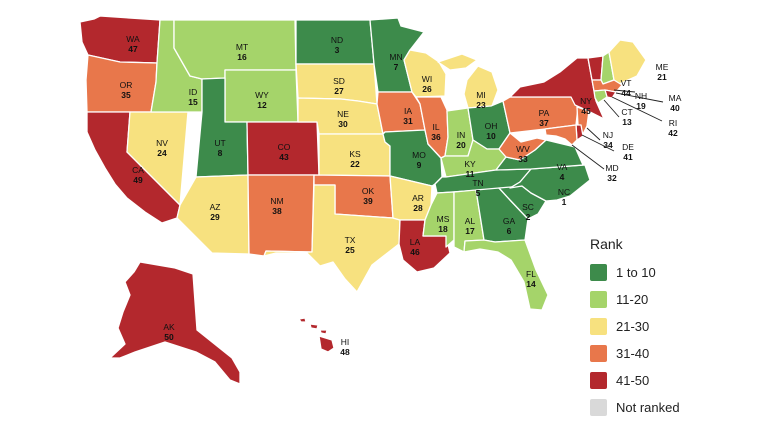 Image resolution: width=768 pixels, height=432 pixels. Describe the element at coordinates (162, 143) in the screenshot. I see `state-abbr-label: NV` at that location.